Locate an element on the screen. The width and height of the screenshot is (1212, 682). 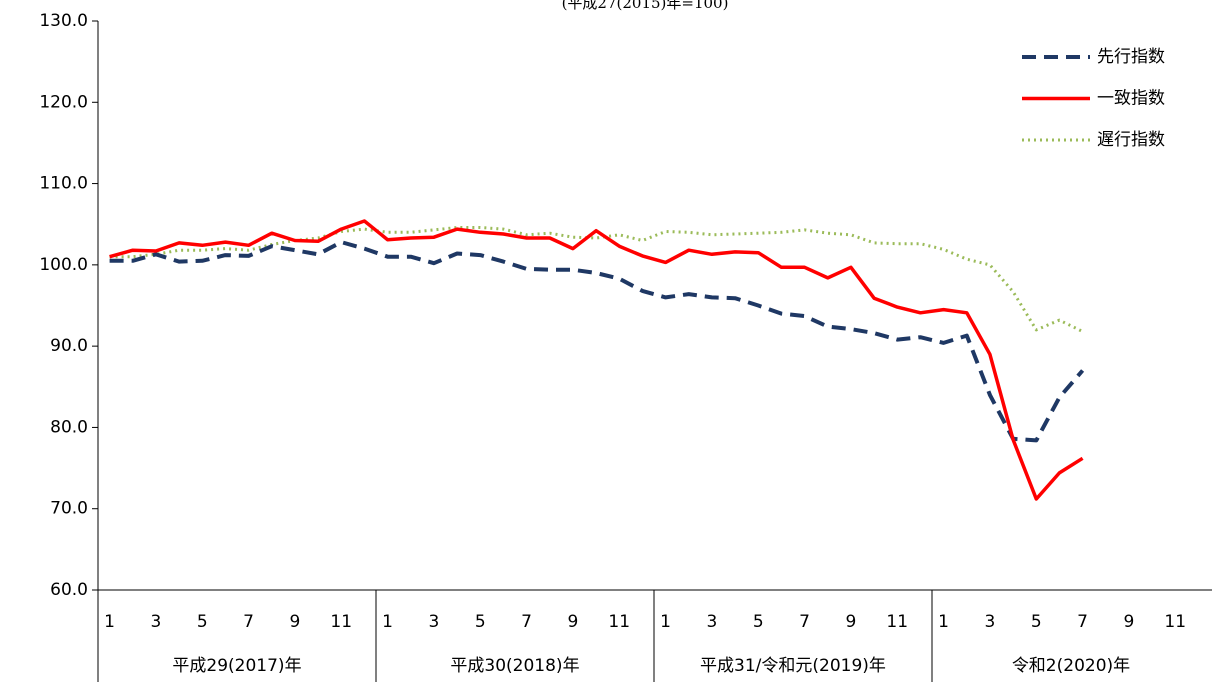
y-tick-label: 120.0 is located at coordinates (63, 102).